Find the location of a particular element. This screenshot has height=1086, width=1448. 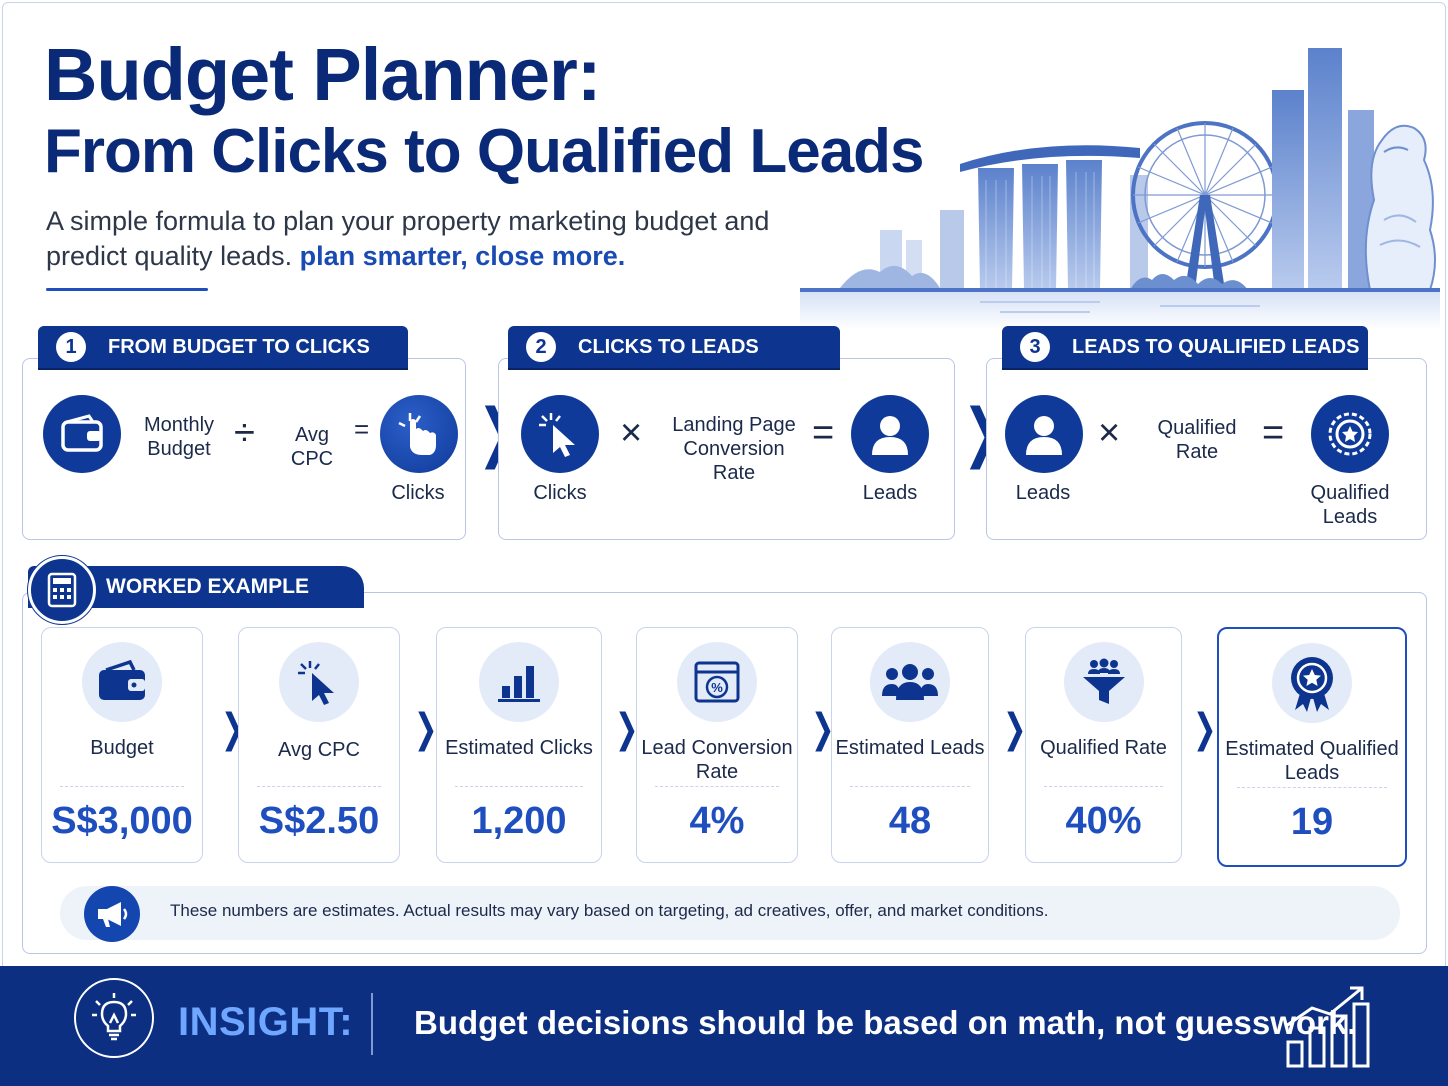

estimated-qualified-leads-card: Estimated Qualified Leads 19 is located at coordinates (1312, 747).